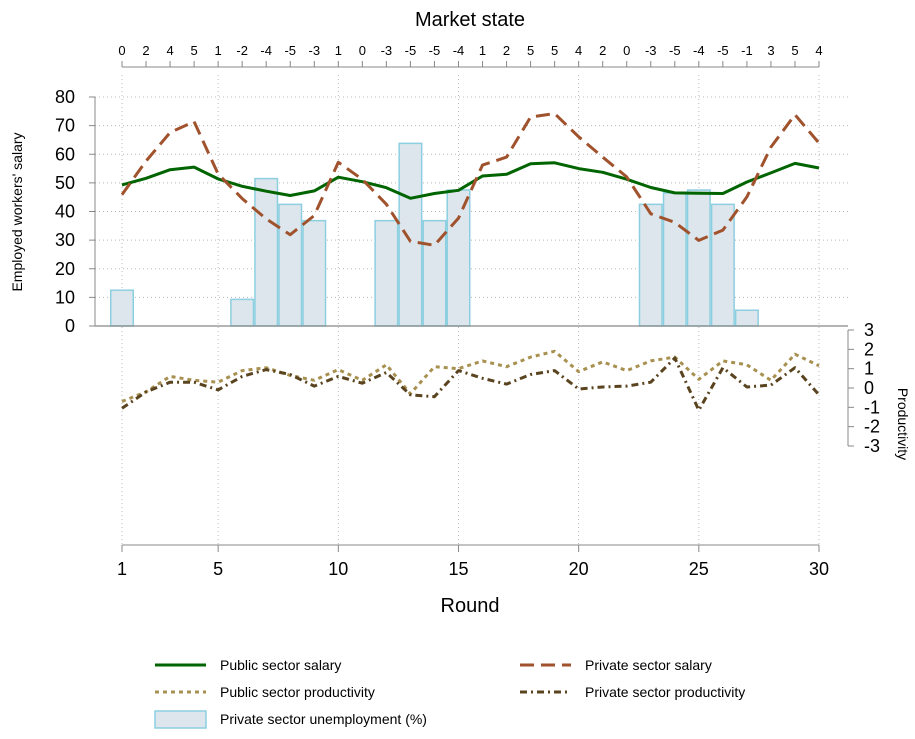 This screenshot has width=915, height=739. What do you see at coordinates (297, 692) in the screenshot?
I see `legend-label: Public sector productivity` at bounding box center [297, 692].